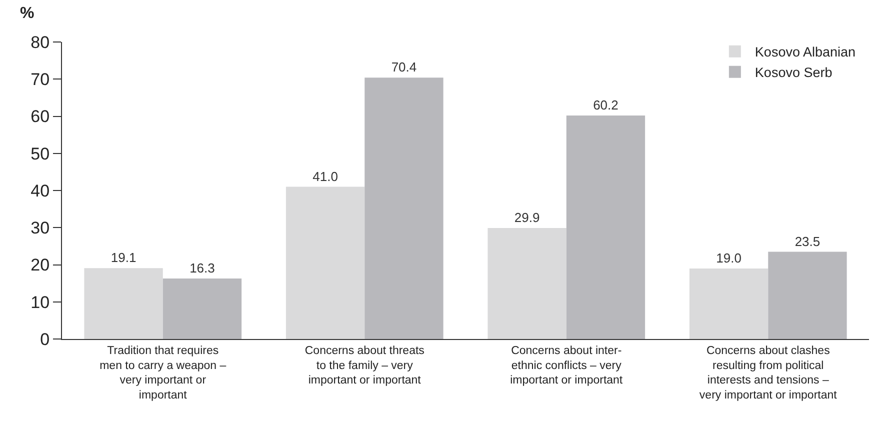  I want to click on data-label: 16.3, so click(202, 268).